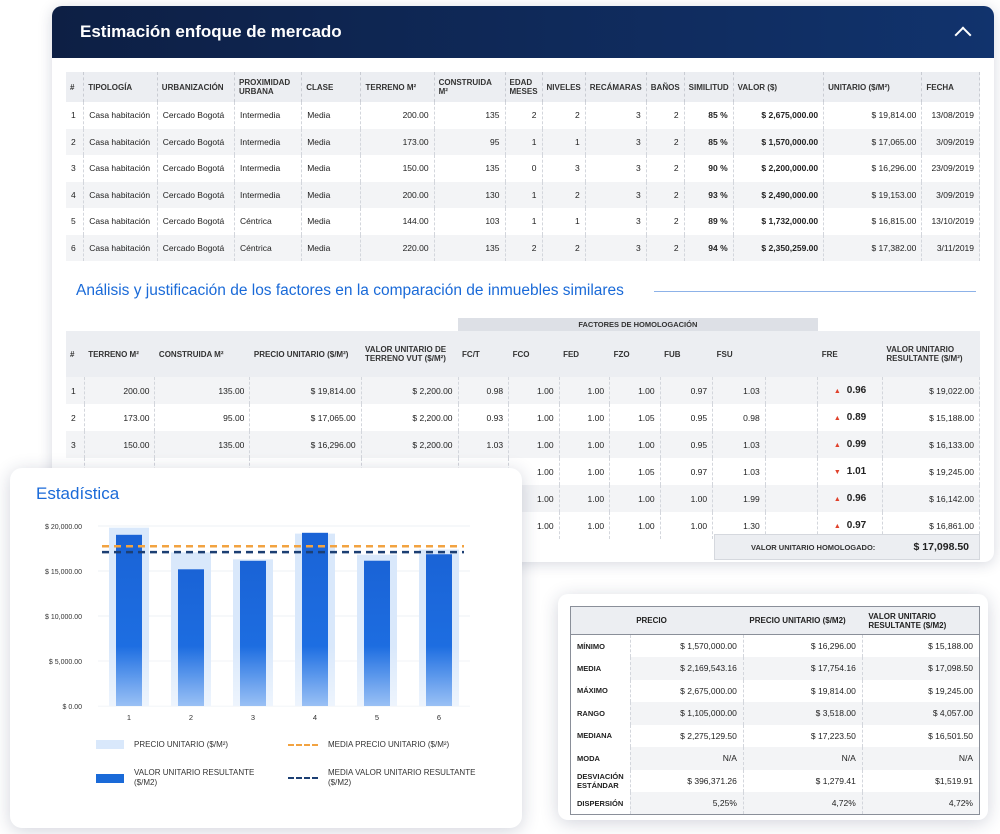 The height and width of the screenshot is (834, 1000). Describe the element at coordinates (600, 645) in the screenshot. I see `row-label: MÍNIMO` at that location.